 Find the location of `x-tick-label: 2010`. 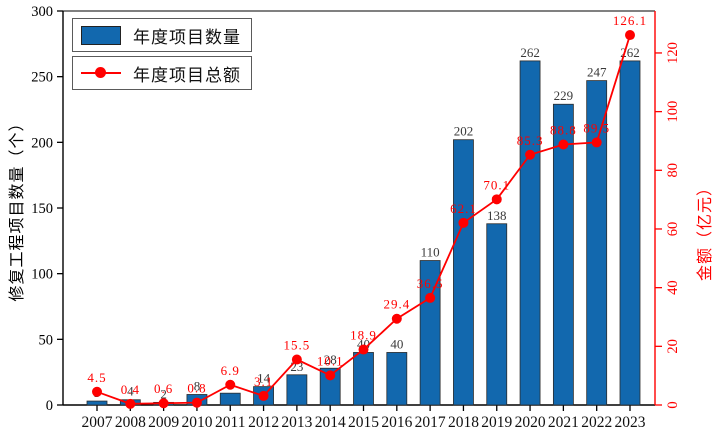

x-tick-label: 2010 is located at coordinates (196, 422).